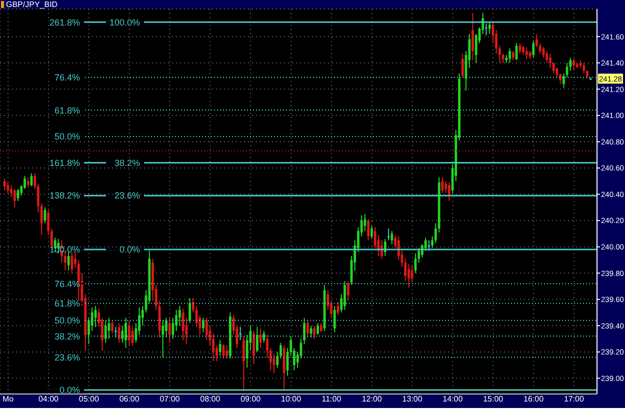  What do you see at coordinates (64, 22) in the screenshot?
I see `annotation: 261.8%` at bounding box center [64, 22].